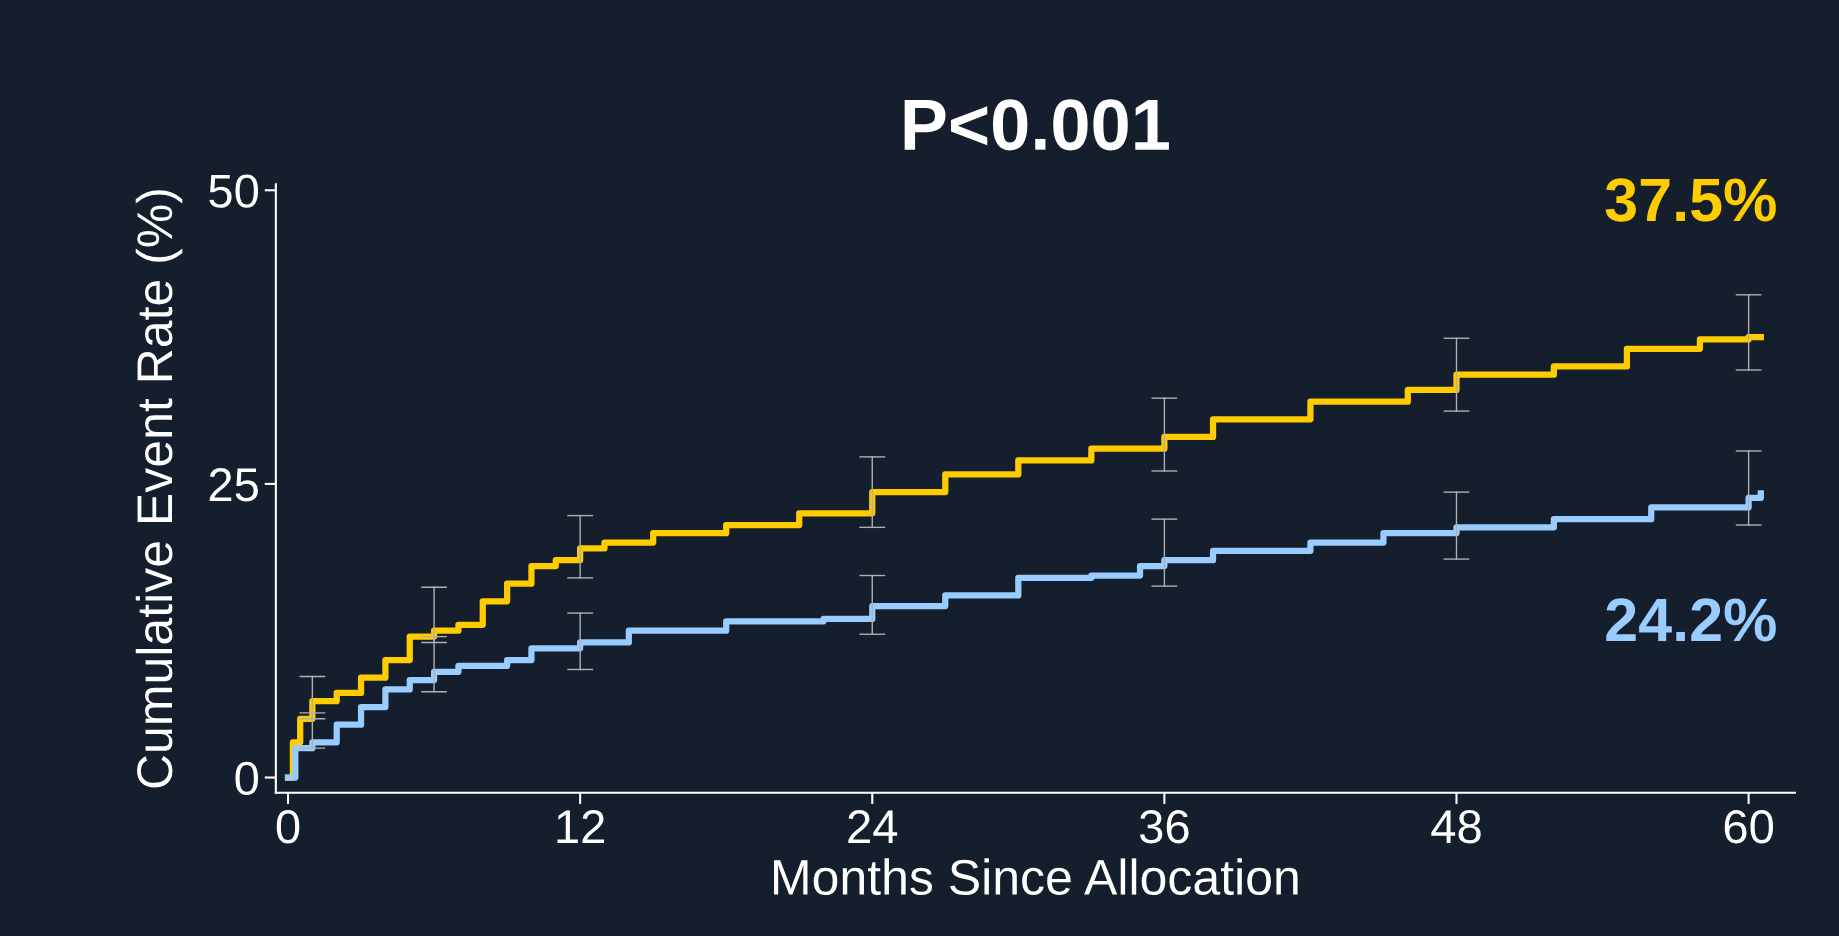 The height and width of the screenshot is (936, 1839). I want to click on y-axis-title: Cumulative Event Rate (%), so click(159, 489).